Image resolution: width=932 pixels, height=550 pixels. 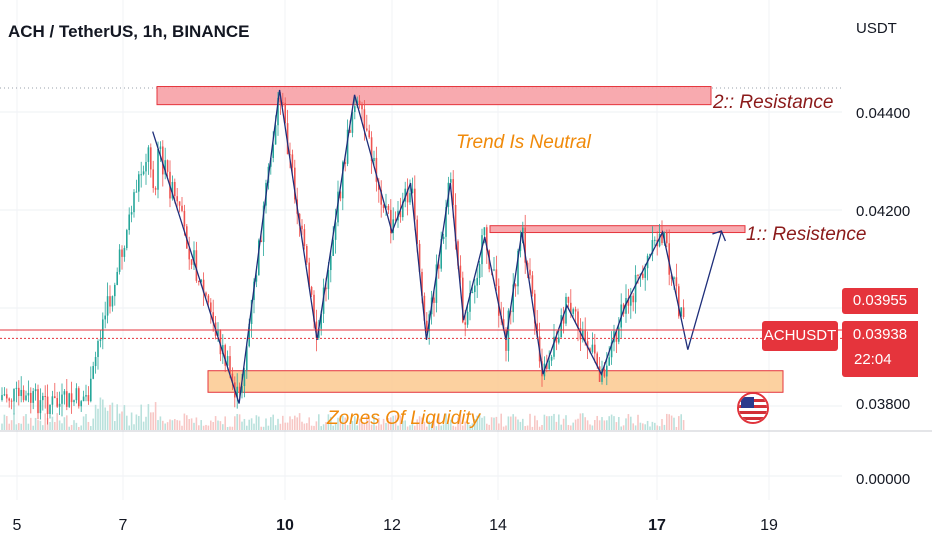 I want to click on price-axis: 0.04400 0.04200 0.03800 0.00000, so click(x=883, y=296).